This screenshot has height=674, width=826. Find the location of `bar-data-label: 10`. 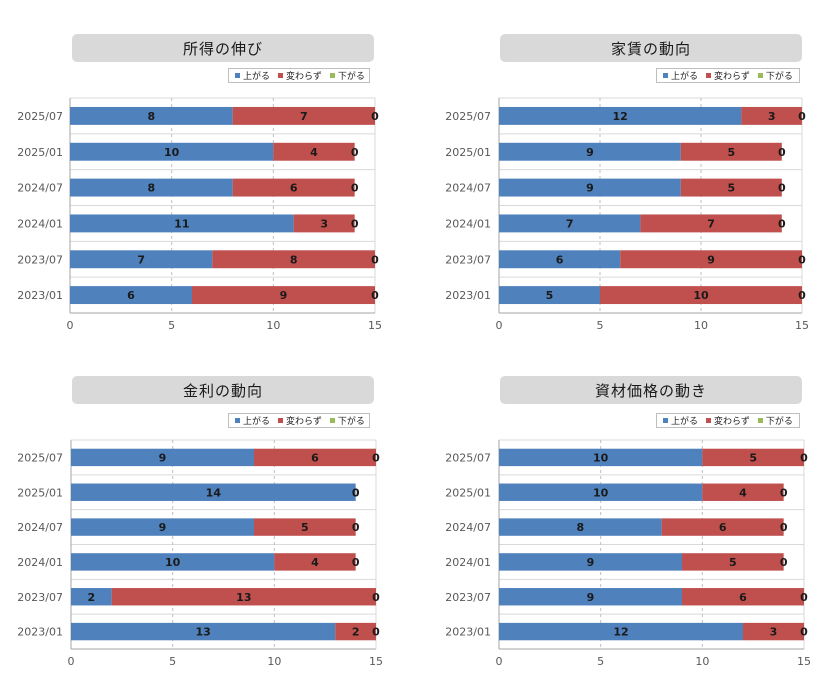

bar-data-label: 10 is located at coordinates (701, 295).